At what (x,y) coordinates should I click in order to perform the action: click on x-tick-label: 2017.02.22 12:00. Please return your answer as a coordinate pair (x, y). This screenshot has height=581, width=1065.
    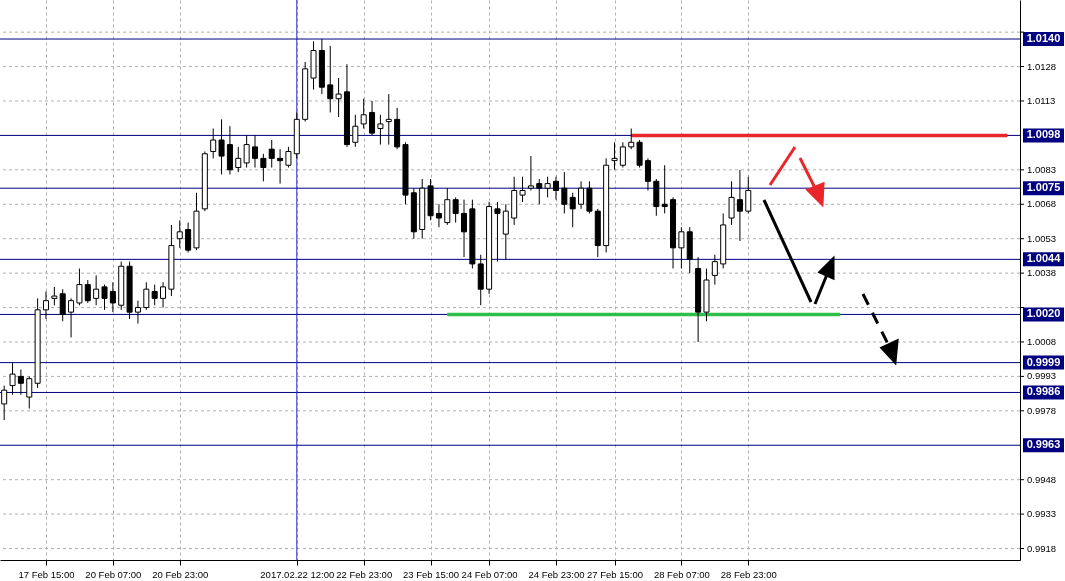
    Looking at the image, I should click on (297, 574).